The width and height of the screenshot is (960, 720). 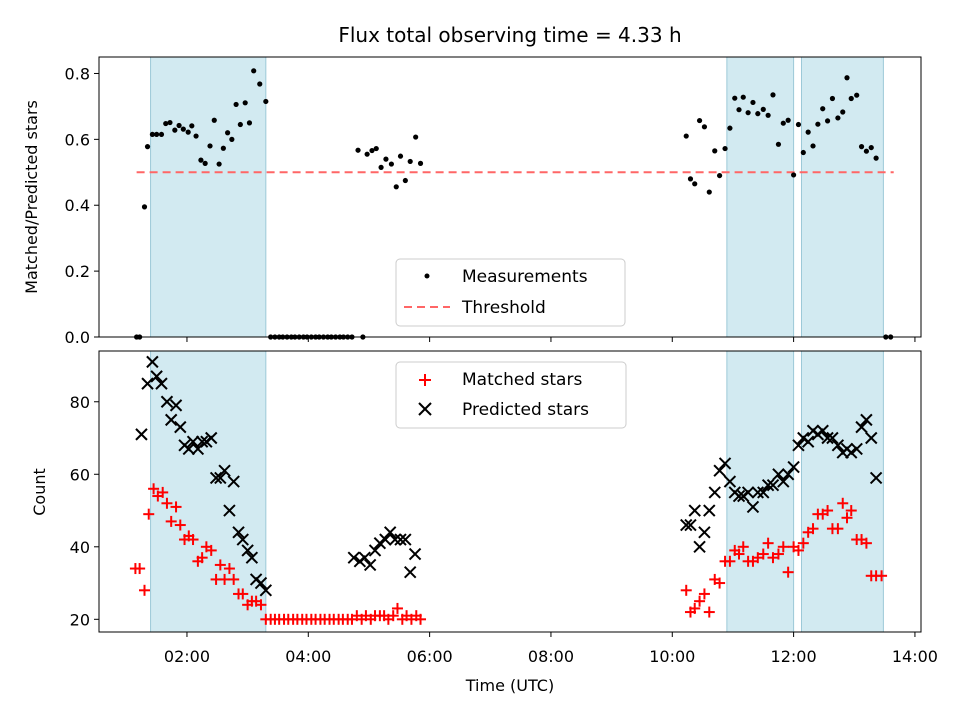 I want to click on legend-threshold: Threshold, so click(x=503, y=308).